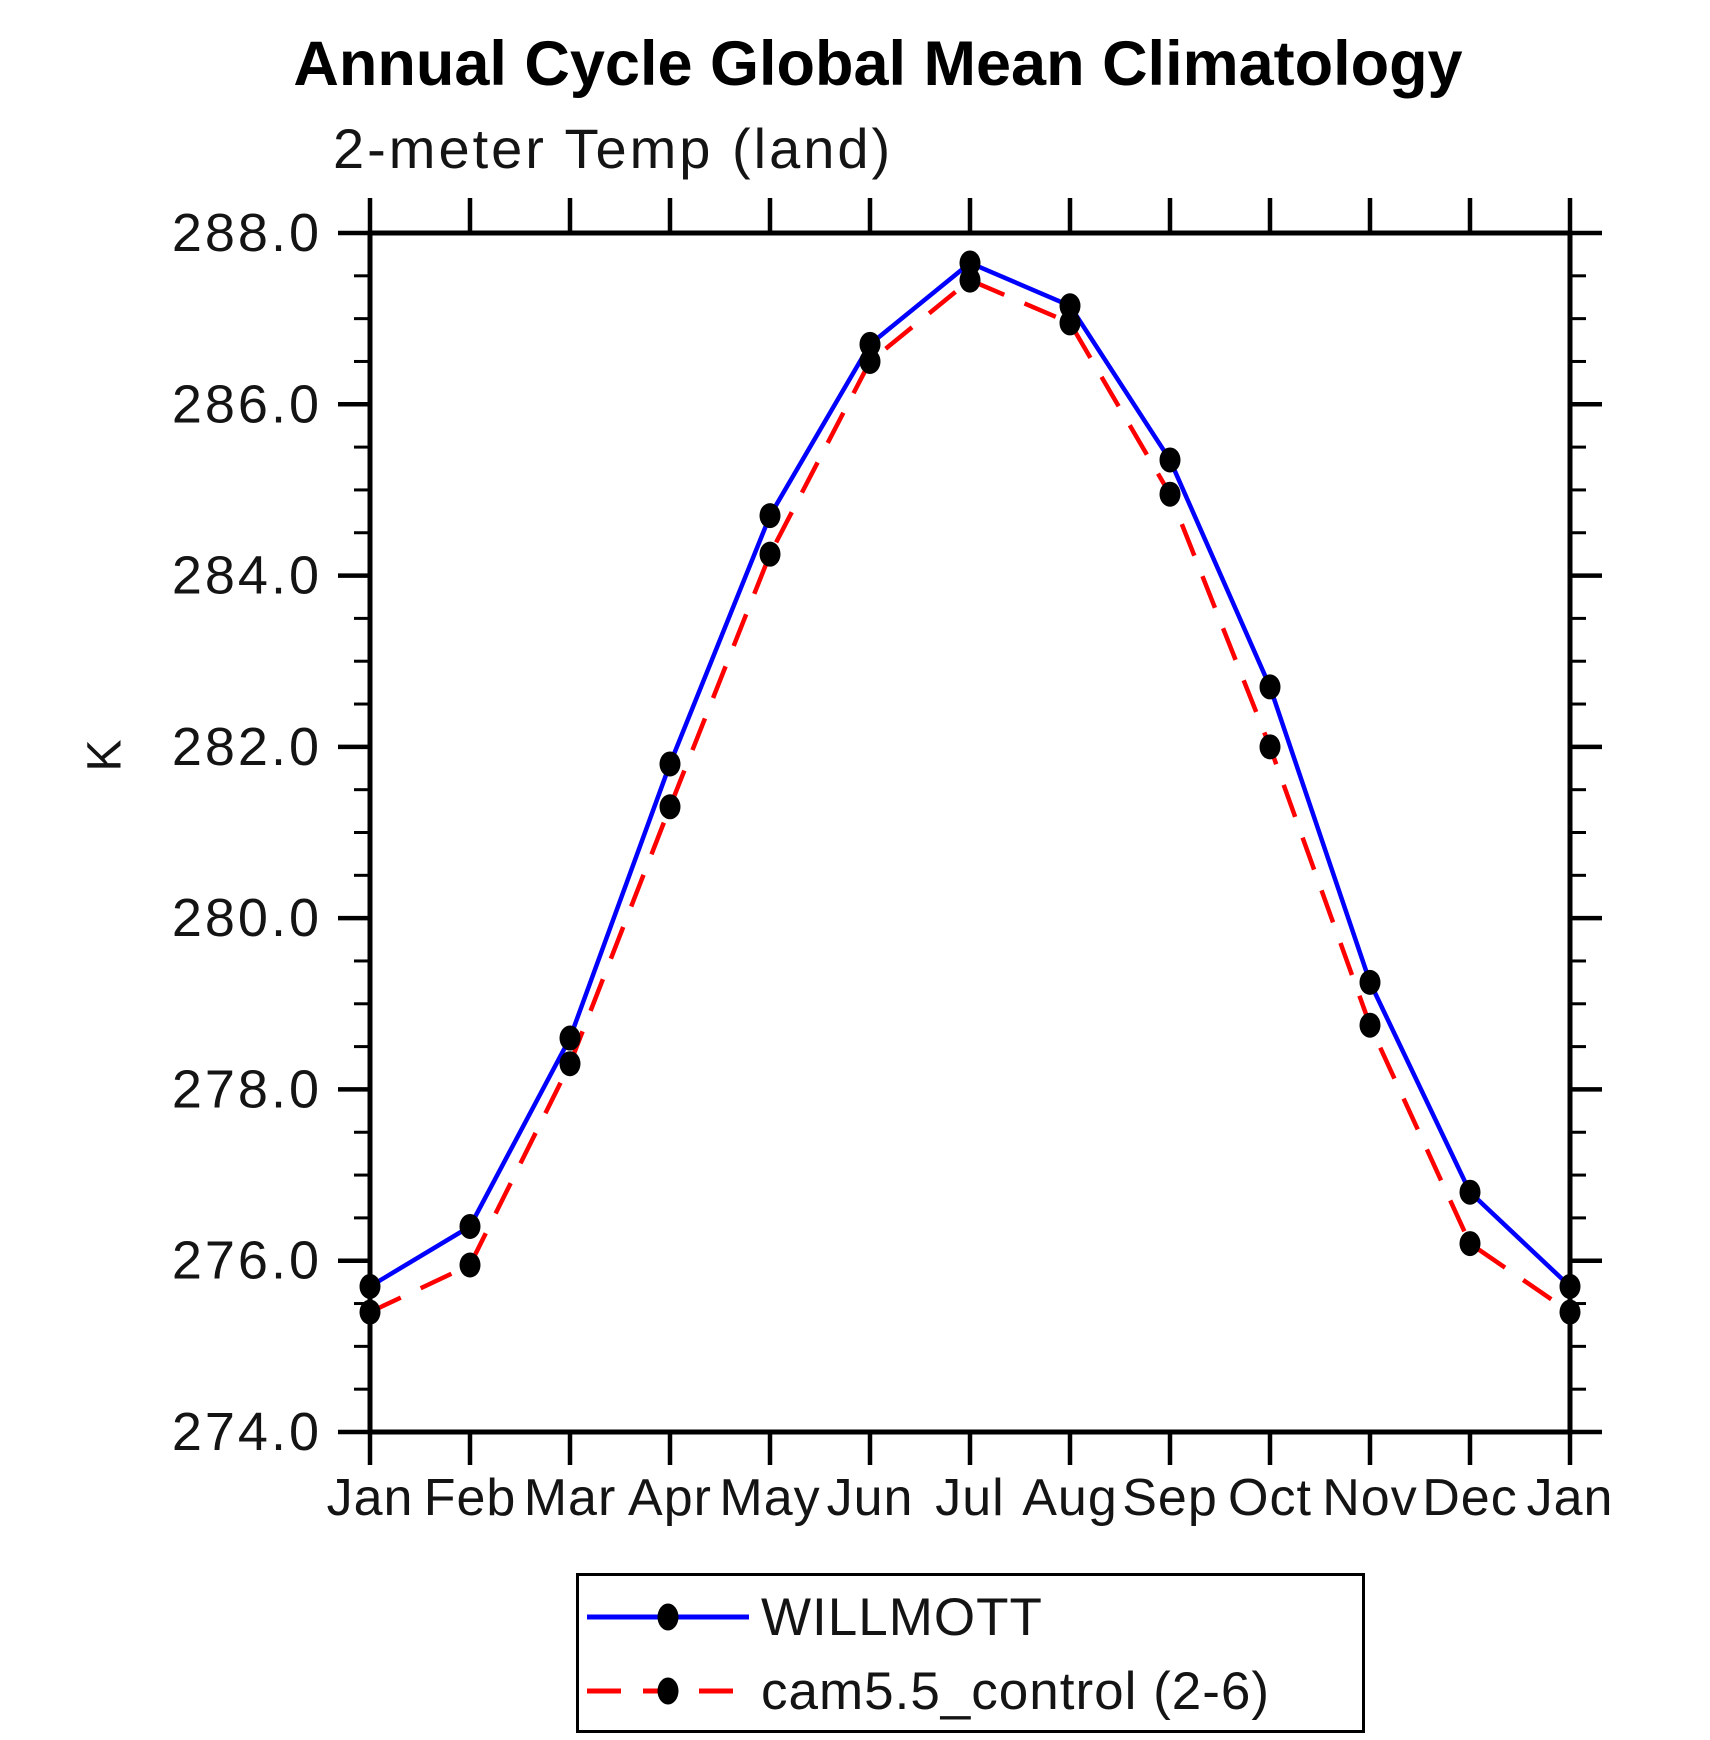 The width and height of the screenshot is (1710, 1740). Describe the element at coordinates (613, 148) in the screenshot. I see `chart-subtitle: 2-meter Temp (land)` at that location.